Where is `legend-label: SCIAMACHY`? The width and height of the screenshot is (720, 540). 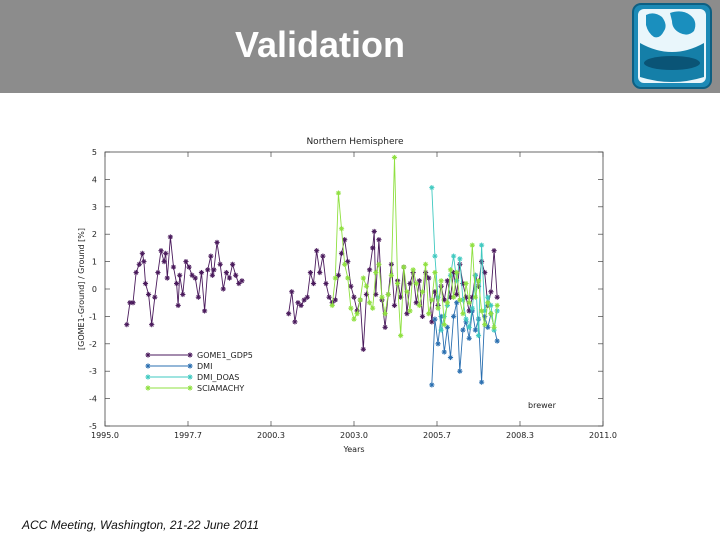 legend-label: SCIAMACHY is located at coordinates (220, 388).